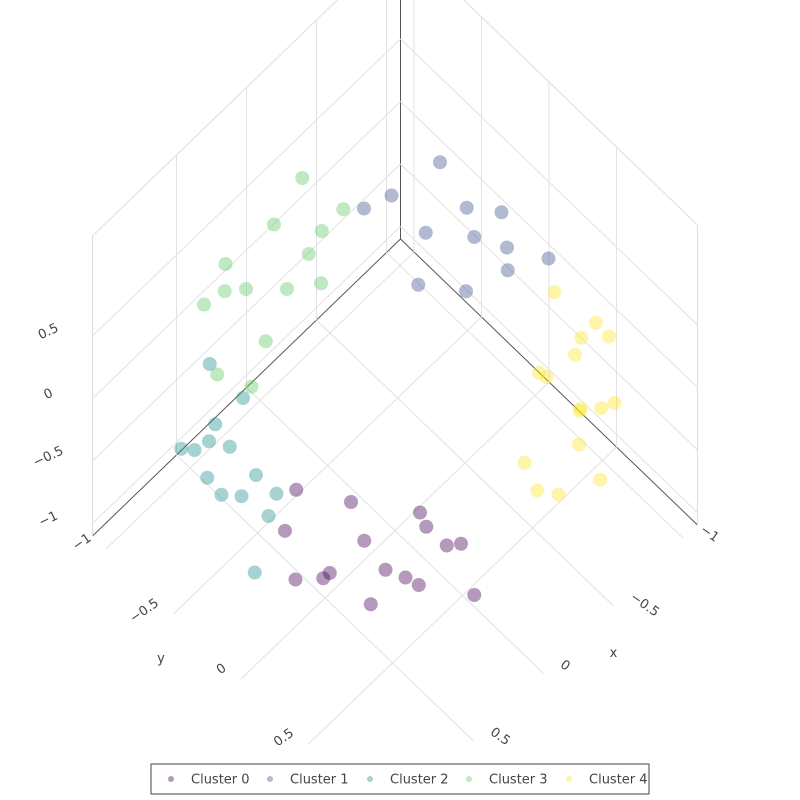 Image resolution: width=800 pixels, height=800 pixels. What do you see at coordinates (220, 780) in the screenshot?
I see `legend-label: Cluster 0` at bounding box center [220, 780].